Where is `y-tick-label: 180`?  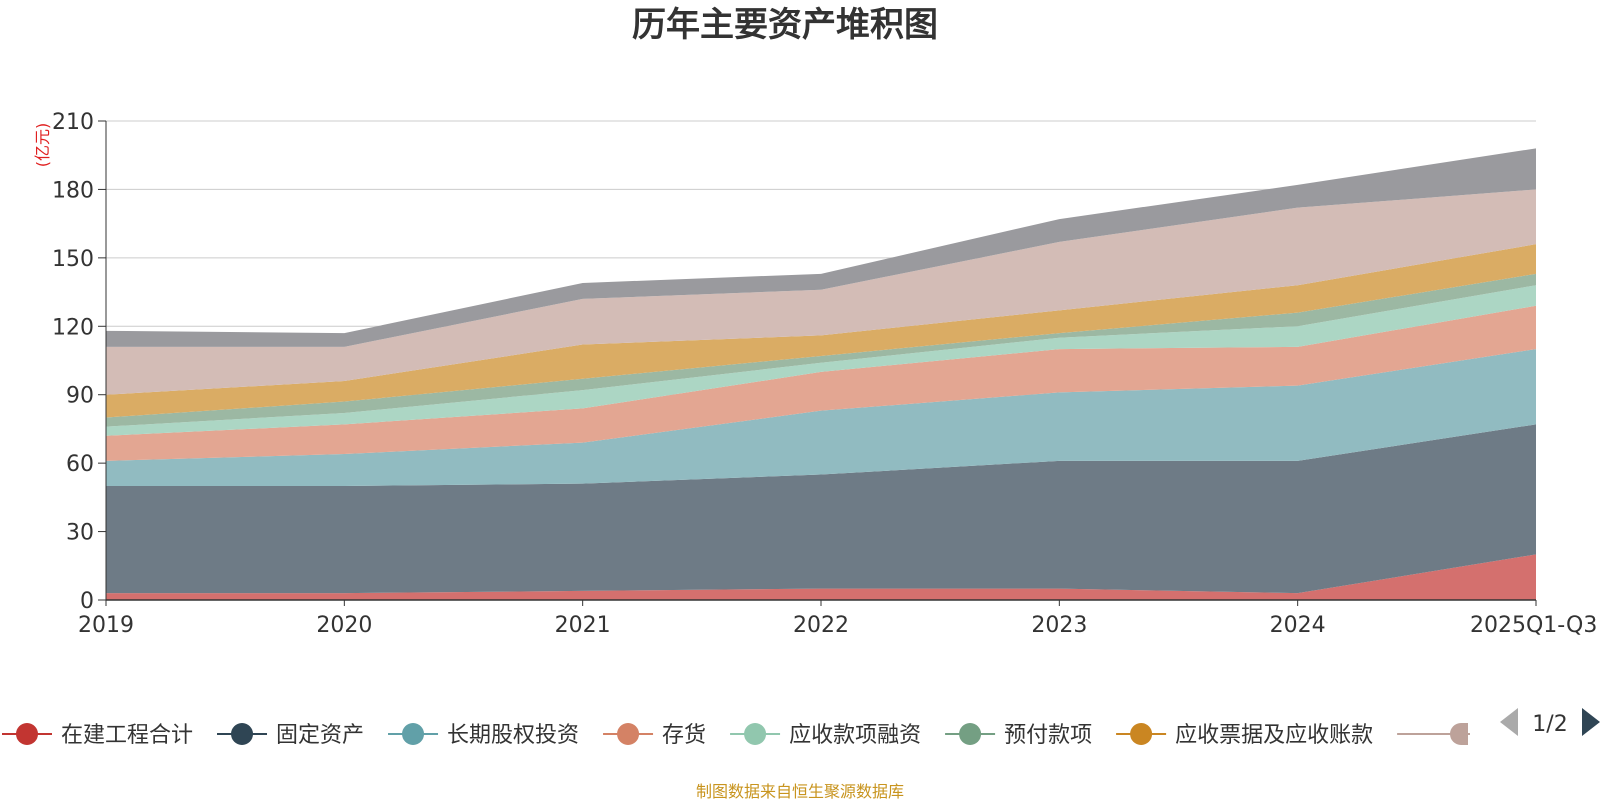 y-tick-label: 180 is located at coordinates (73, 190).